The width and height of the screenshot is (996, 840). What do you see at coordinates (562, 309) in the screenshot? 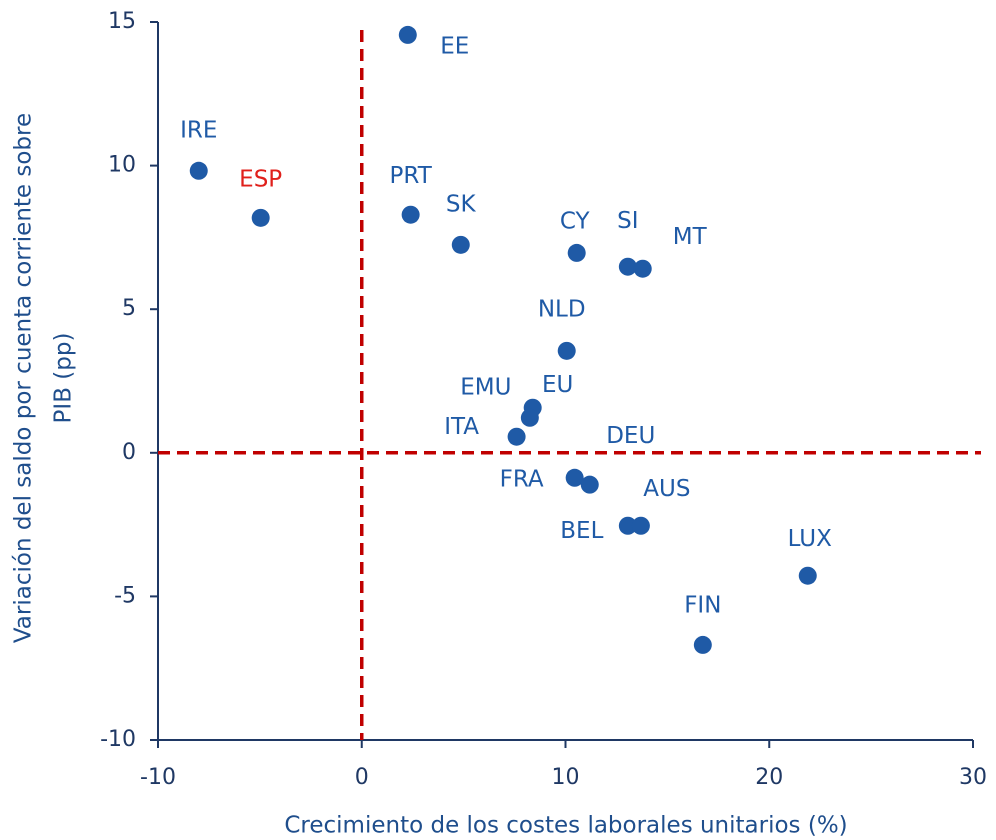
I see `point-label: NLD` at bounding box center [562, 309].